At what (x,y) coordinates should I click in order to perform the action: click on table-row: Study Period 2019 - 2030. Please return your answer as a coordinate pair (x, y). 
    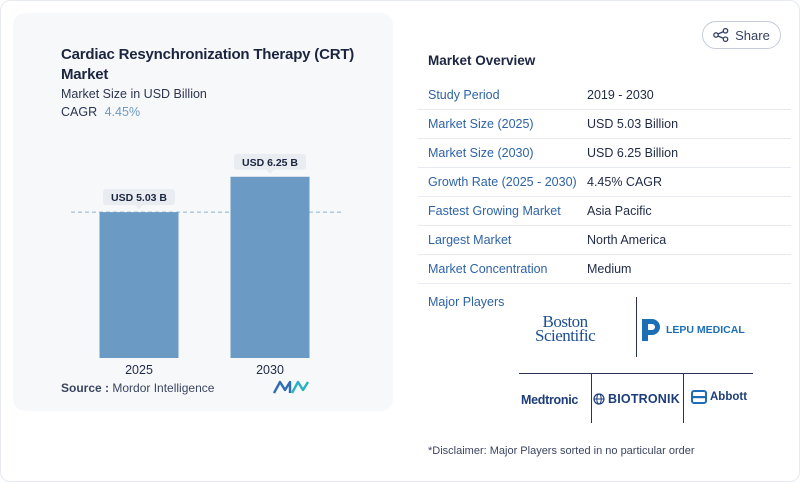
    Looking at the image, I should click on (604, 95).